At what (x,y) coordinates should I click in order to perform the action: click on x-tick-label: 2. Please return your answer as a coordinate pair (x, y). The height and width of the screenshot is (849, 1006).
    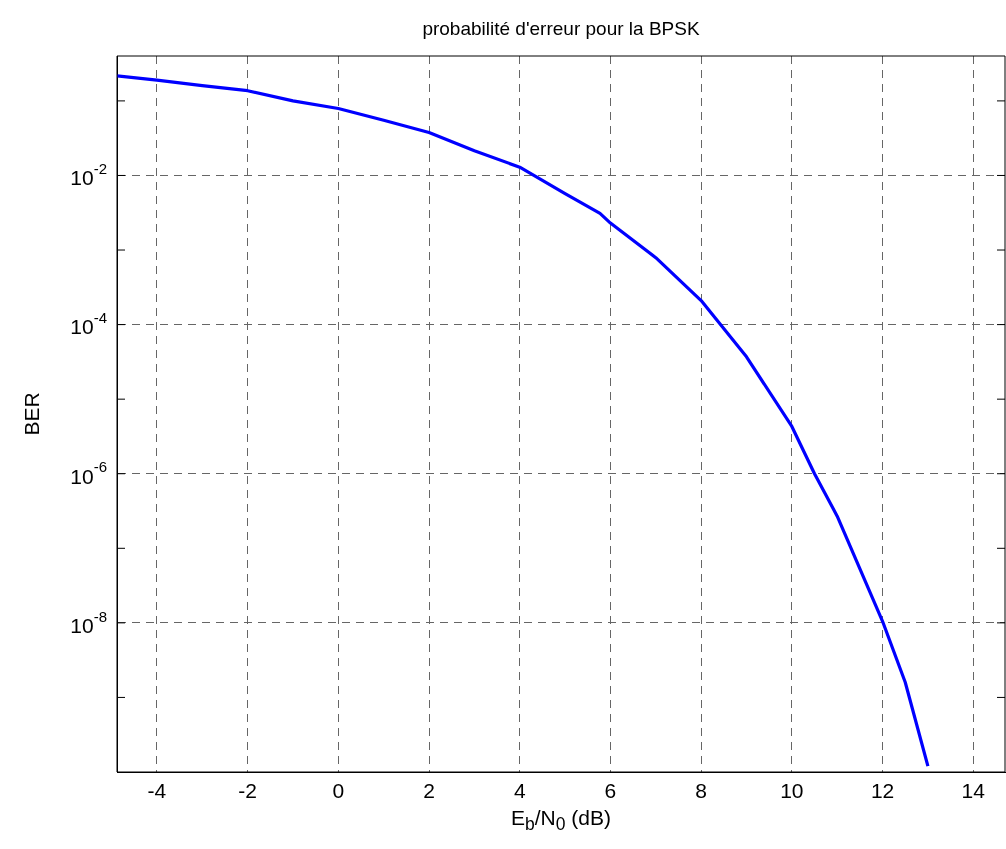
    Looking at the image, I should click on (429, 791).